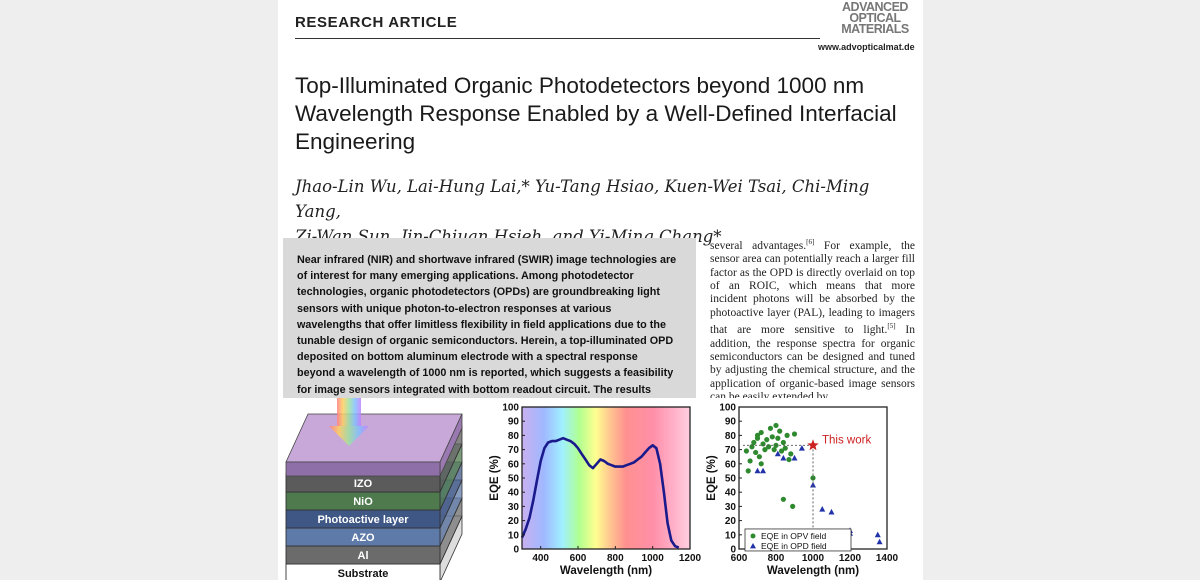 The height and width of the screenshot is (580, 1200). I want to click on legend-marker-opv, so click(753, 536).